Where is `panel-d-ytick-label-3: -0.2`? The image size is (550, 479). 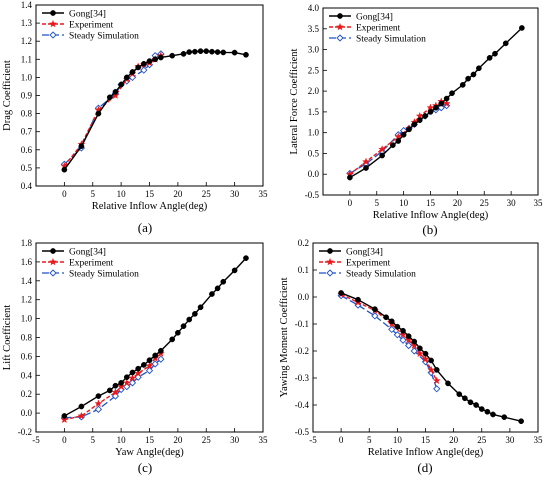 panel-d-ytick-label-3: -0.2 is located at coordinates (302, 351).